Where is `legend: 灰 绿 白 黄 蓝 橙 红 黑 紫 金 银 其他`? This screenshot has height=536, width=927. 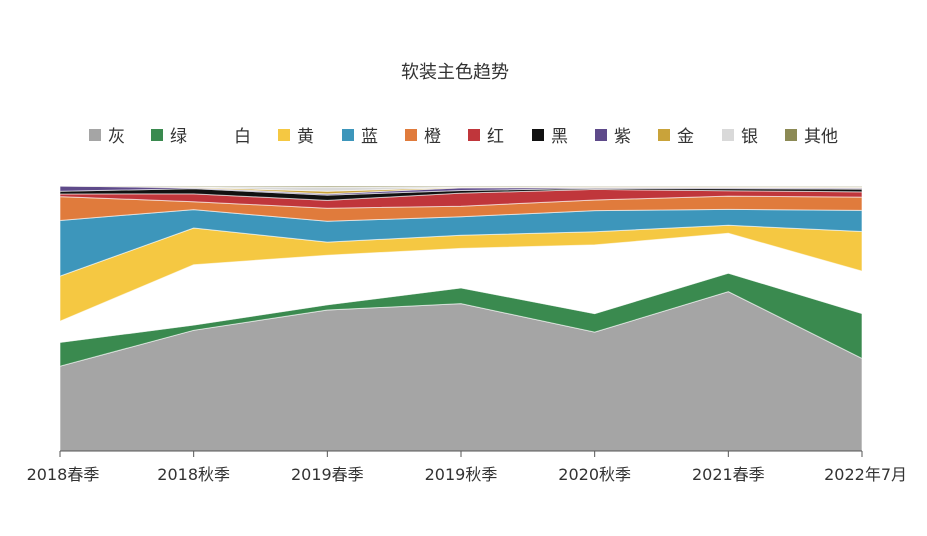 legend: 灰 绿 白 黄 蓝 橙 红 黑 紫 金 银 其他 is located at coordinates (463, 137).